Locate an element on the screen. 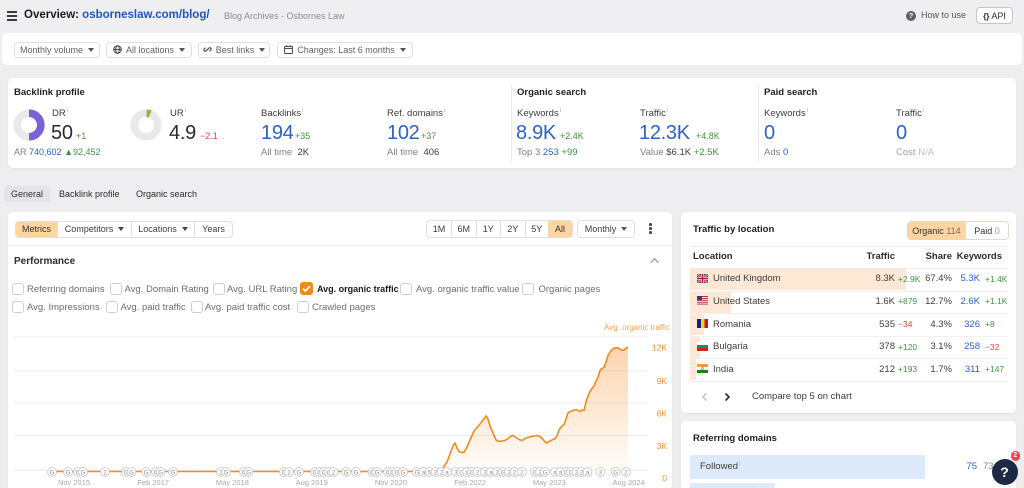 This screenshot has width=1024, height=488. svg-text: May 2018 is located at coordinates (232, 482).